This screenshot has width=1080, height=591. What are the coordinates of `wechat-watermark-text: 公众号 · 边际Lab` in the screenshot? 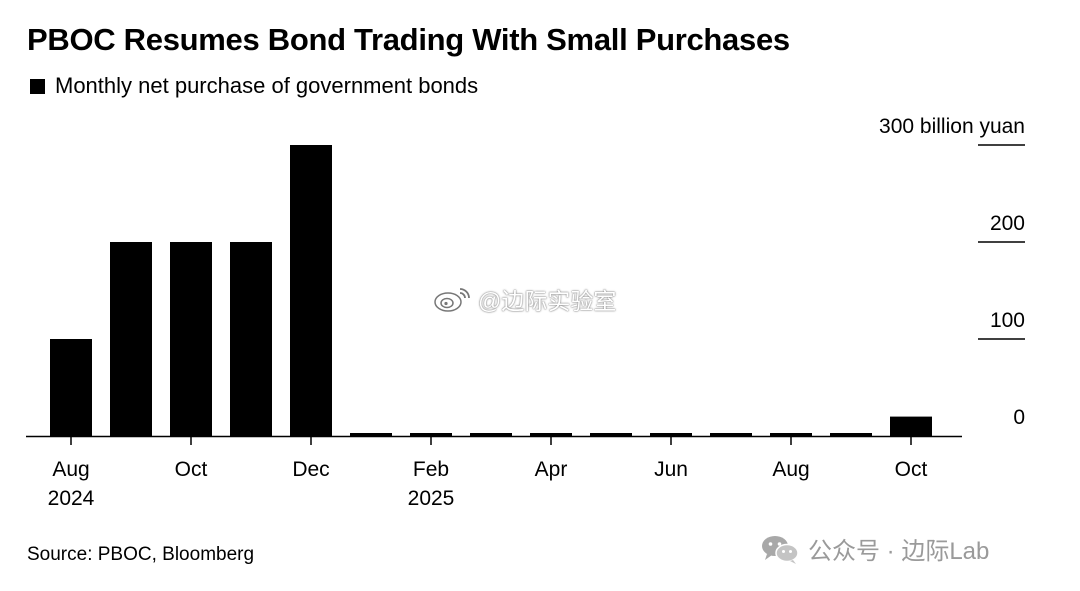 It's located at (899, 551).